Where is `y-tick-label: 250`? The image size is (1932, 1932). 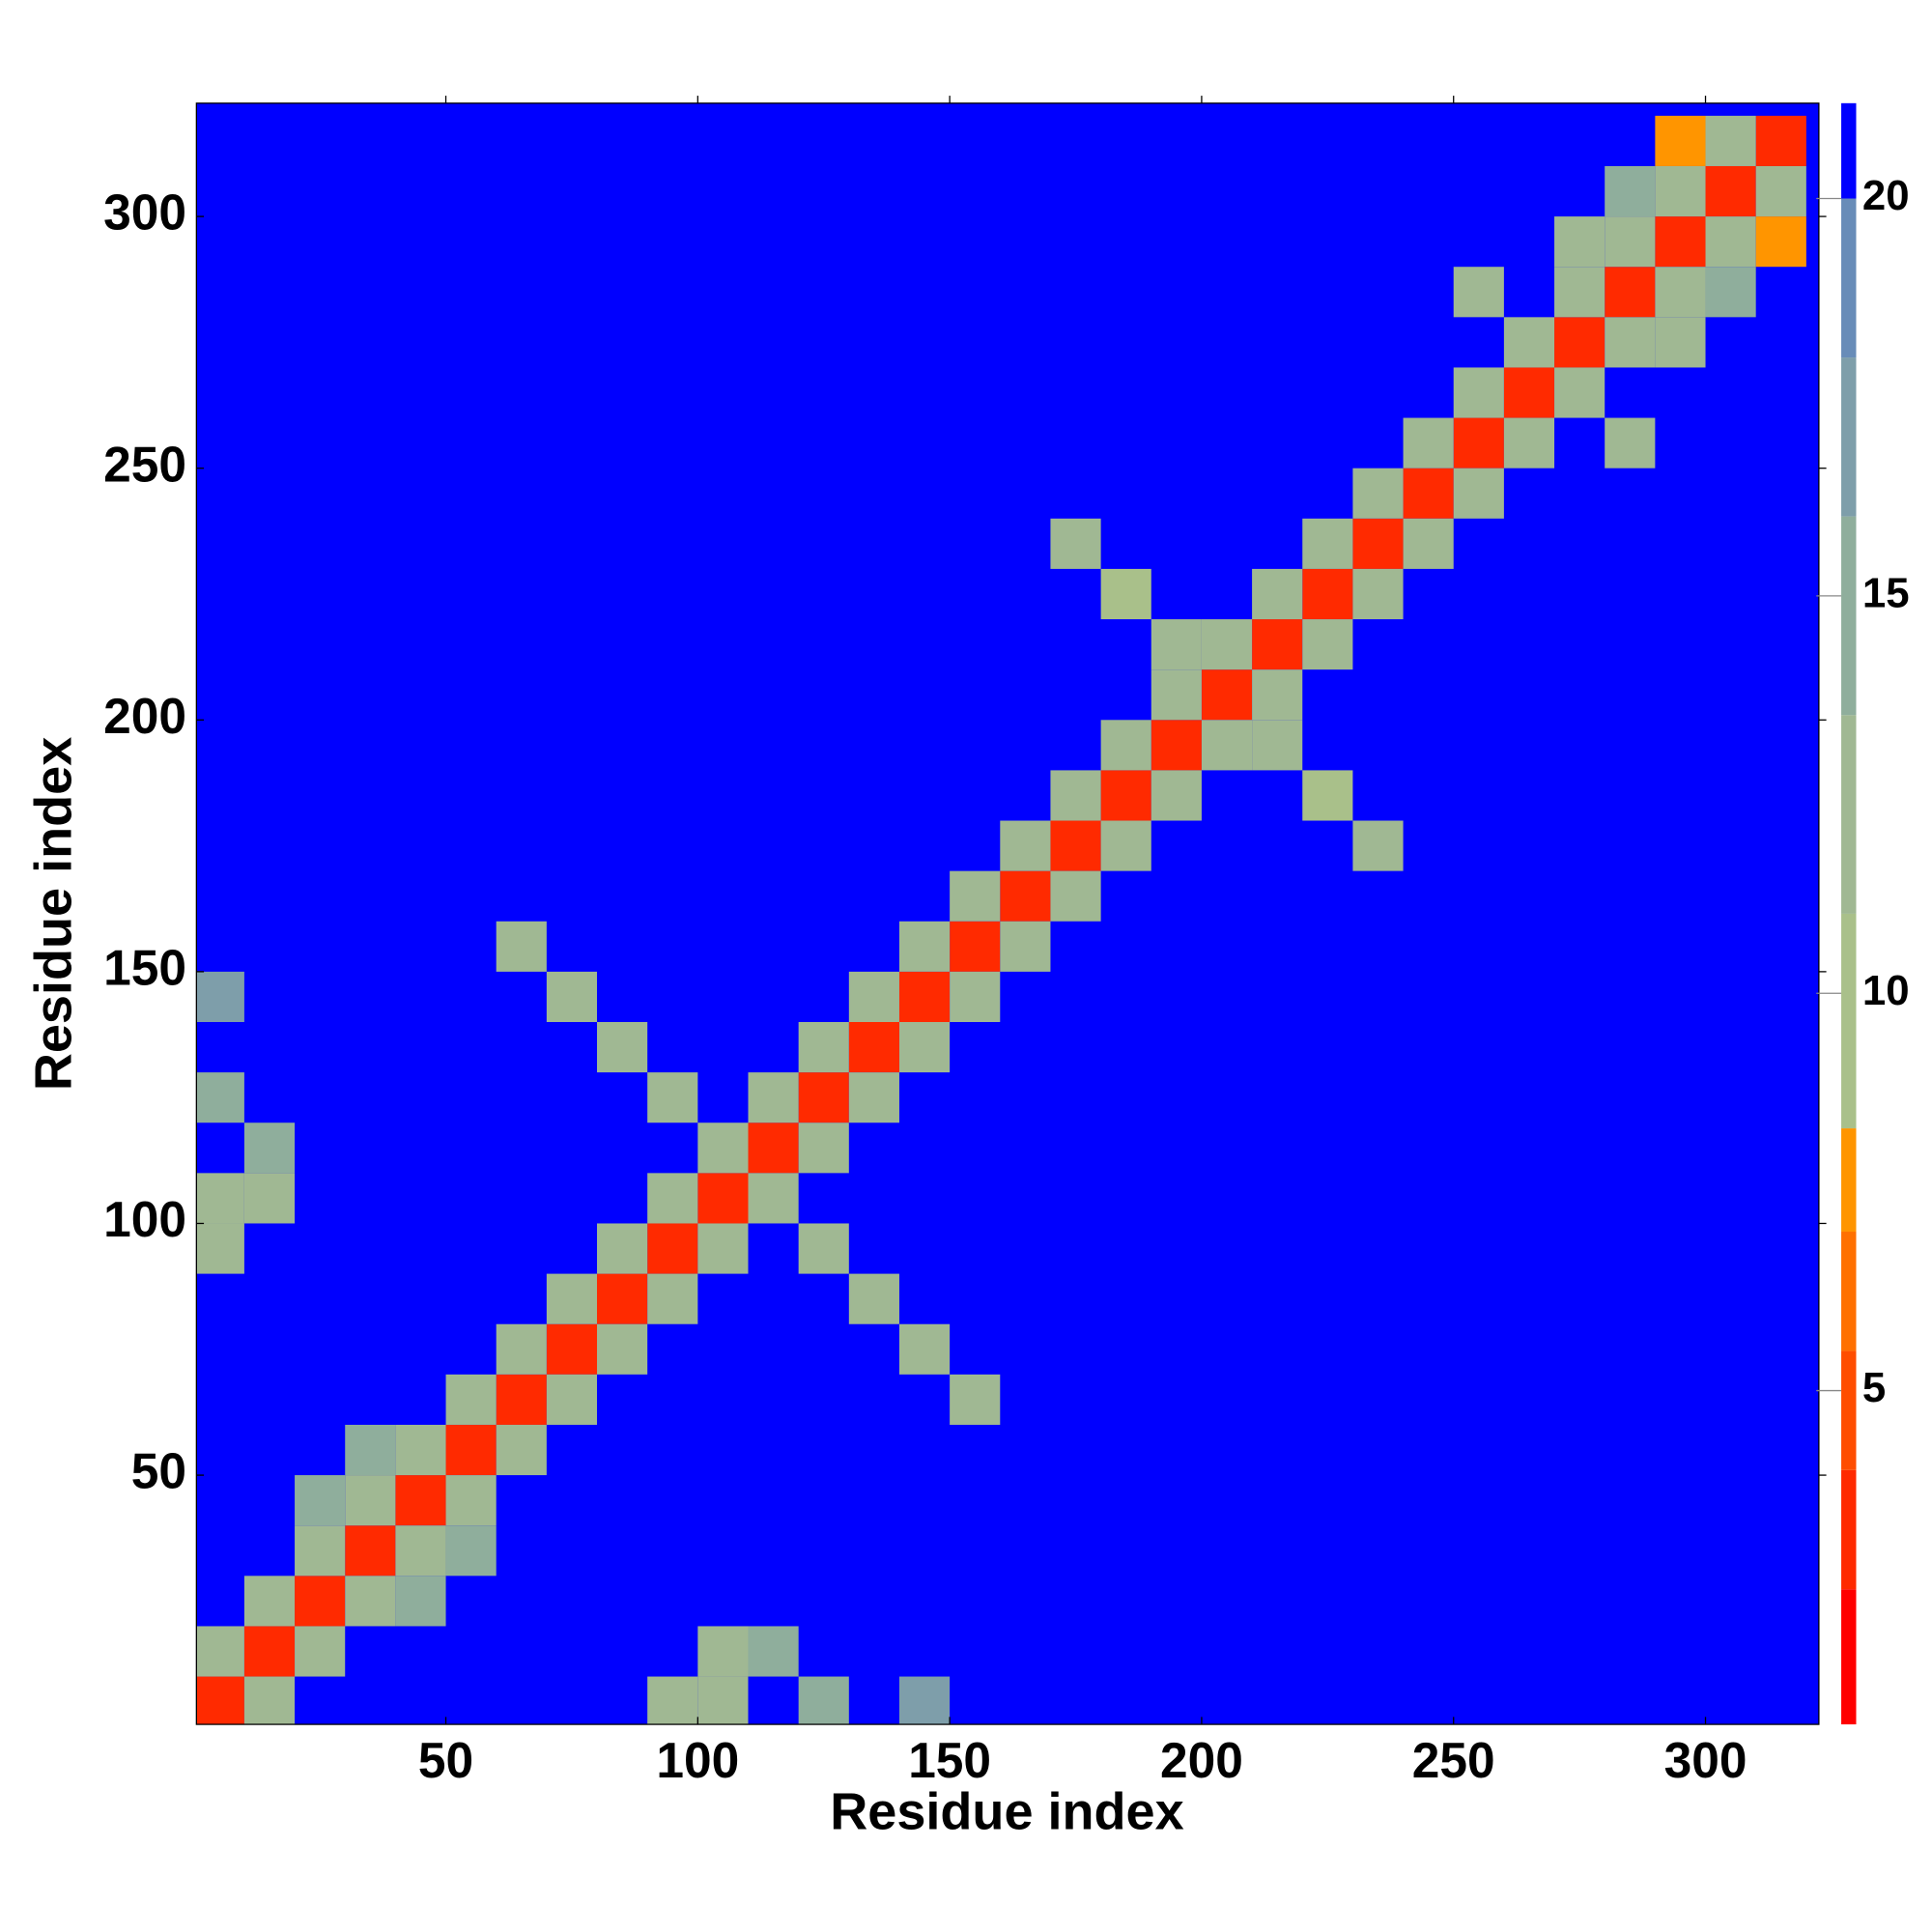
y-tick-label: 250 is located at coordinates (144, 464).